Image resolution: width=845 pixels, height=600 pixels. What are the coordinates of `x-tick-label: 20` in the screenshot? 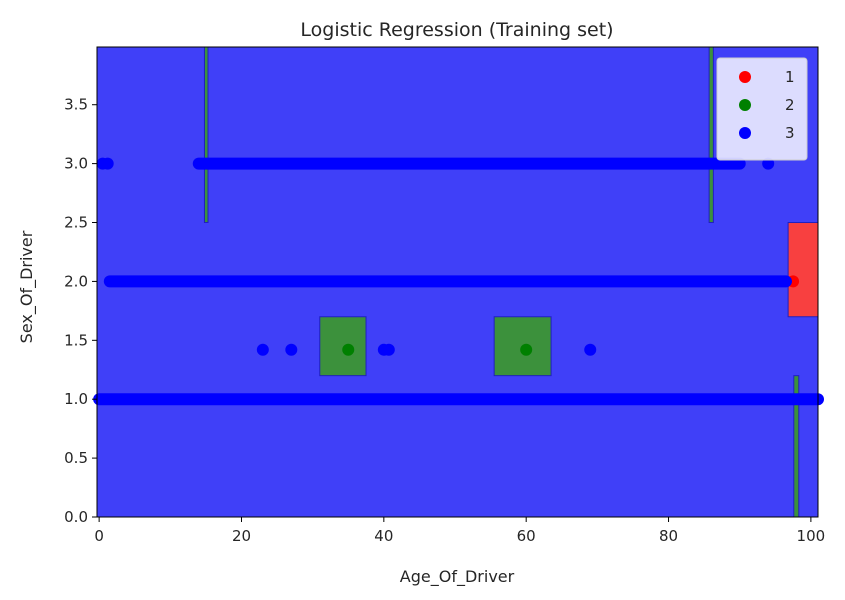 It's located at (241, 536).